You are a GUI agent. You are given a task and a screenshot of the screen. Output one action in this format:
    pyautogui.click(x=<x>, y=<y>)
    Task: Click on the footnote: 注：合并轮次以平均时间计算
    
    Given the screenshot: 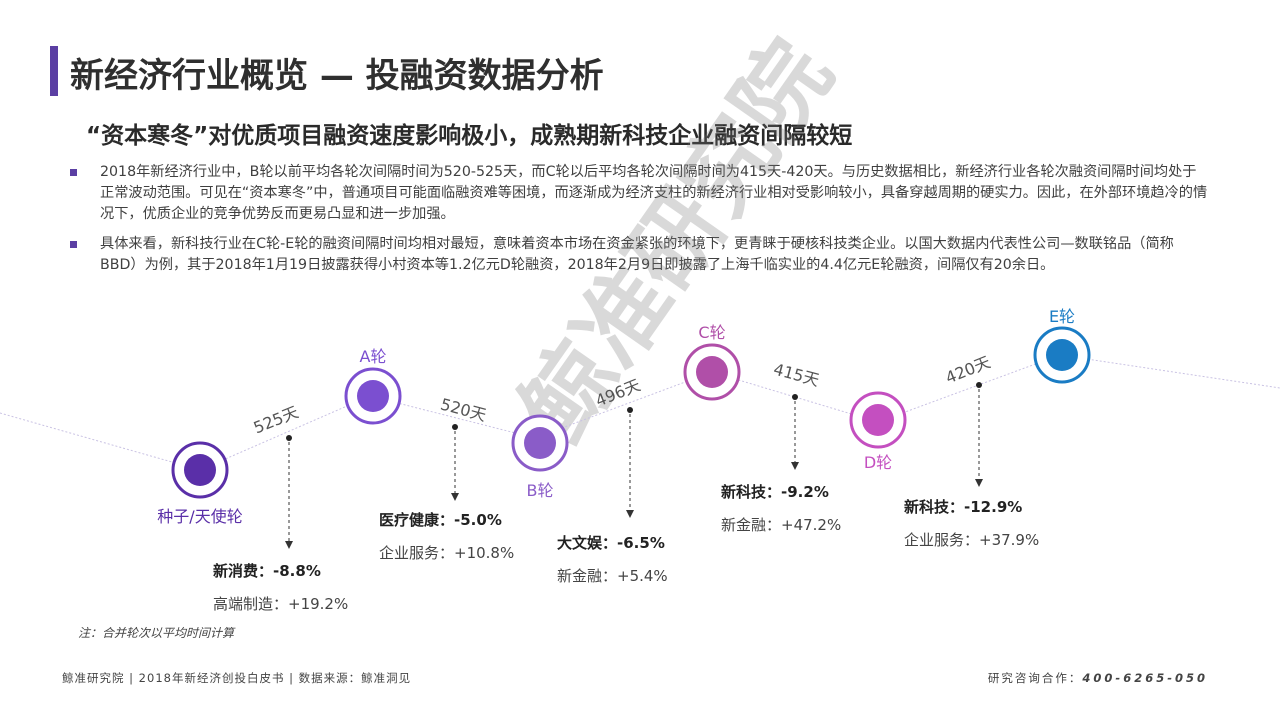 What is the action you would take?
    pyautogui.click(x=156, y=633)
    